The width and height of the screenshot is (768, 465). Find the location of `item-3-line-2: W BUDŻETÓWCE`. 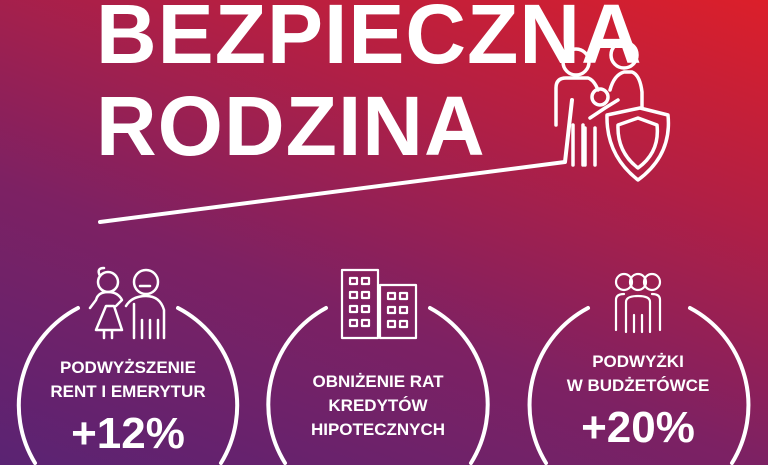

item-3-line-2: W BUDŻETÓWCE is located at coordinates (638, 385).